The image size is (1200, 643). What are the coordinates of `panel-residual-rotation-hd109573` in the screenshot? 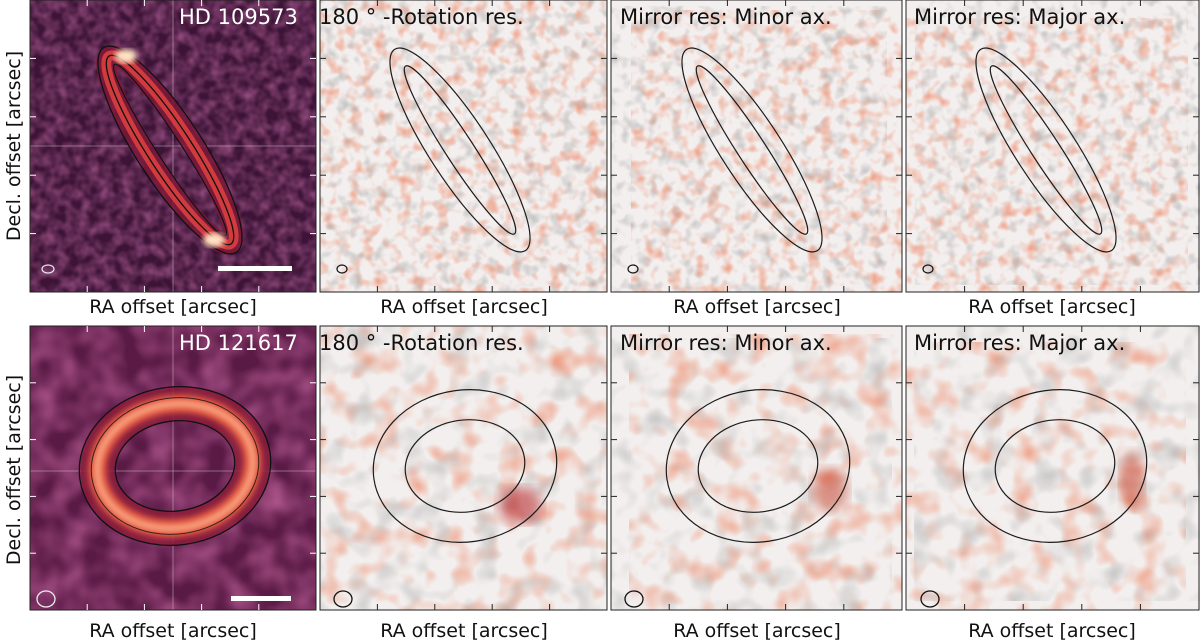 It's located at (463, 146).